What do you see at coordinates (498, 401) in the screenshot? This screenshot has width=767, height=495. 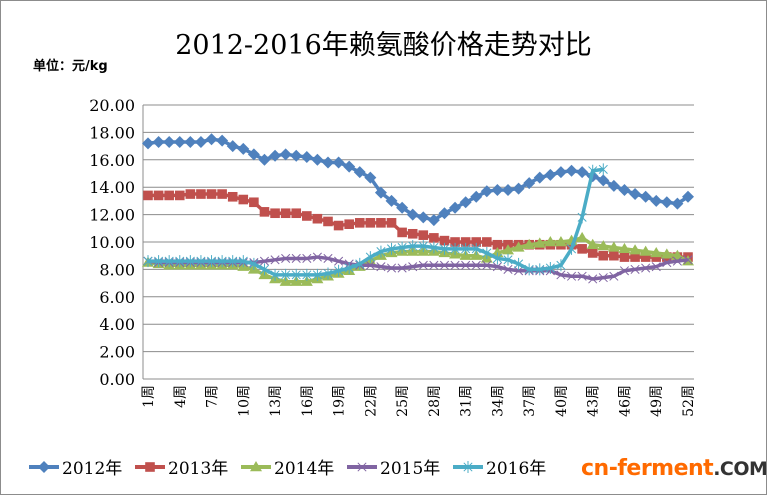 I see `x-tick-label: 34周` at bounding box center [498, 401].